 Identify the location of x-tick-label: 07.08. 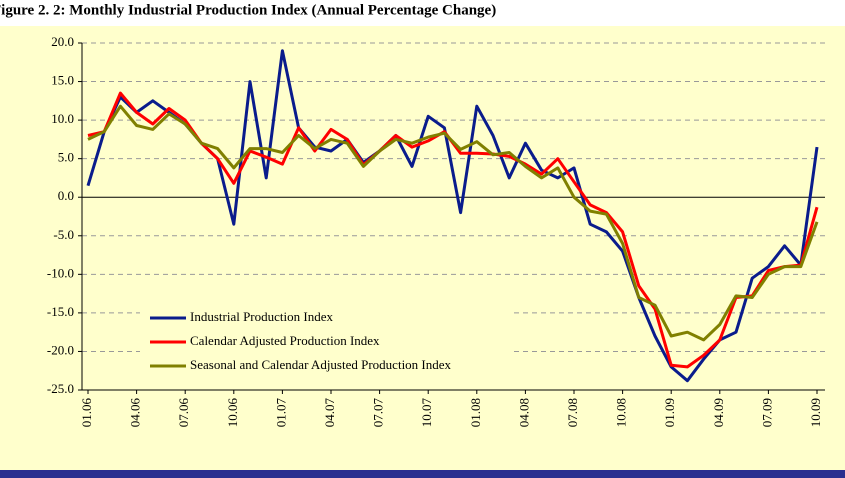
(572, 412).